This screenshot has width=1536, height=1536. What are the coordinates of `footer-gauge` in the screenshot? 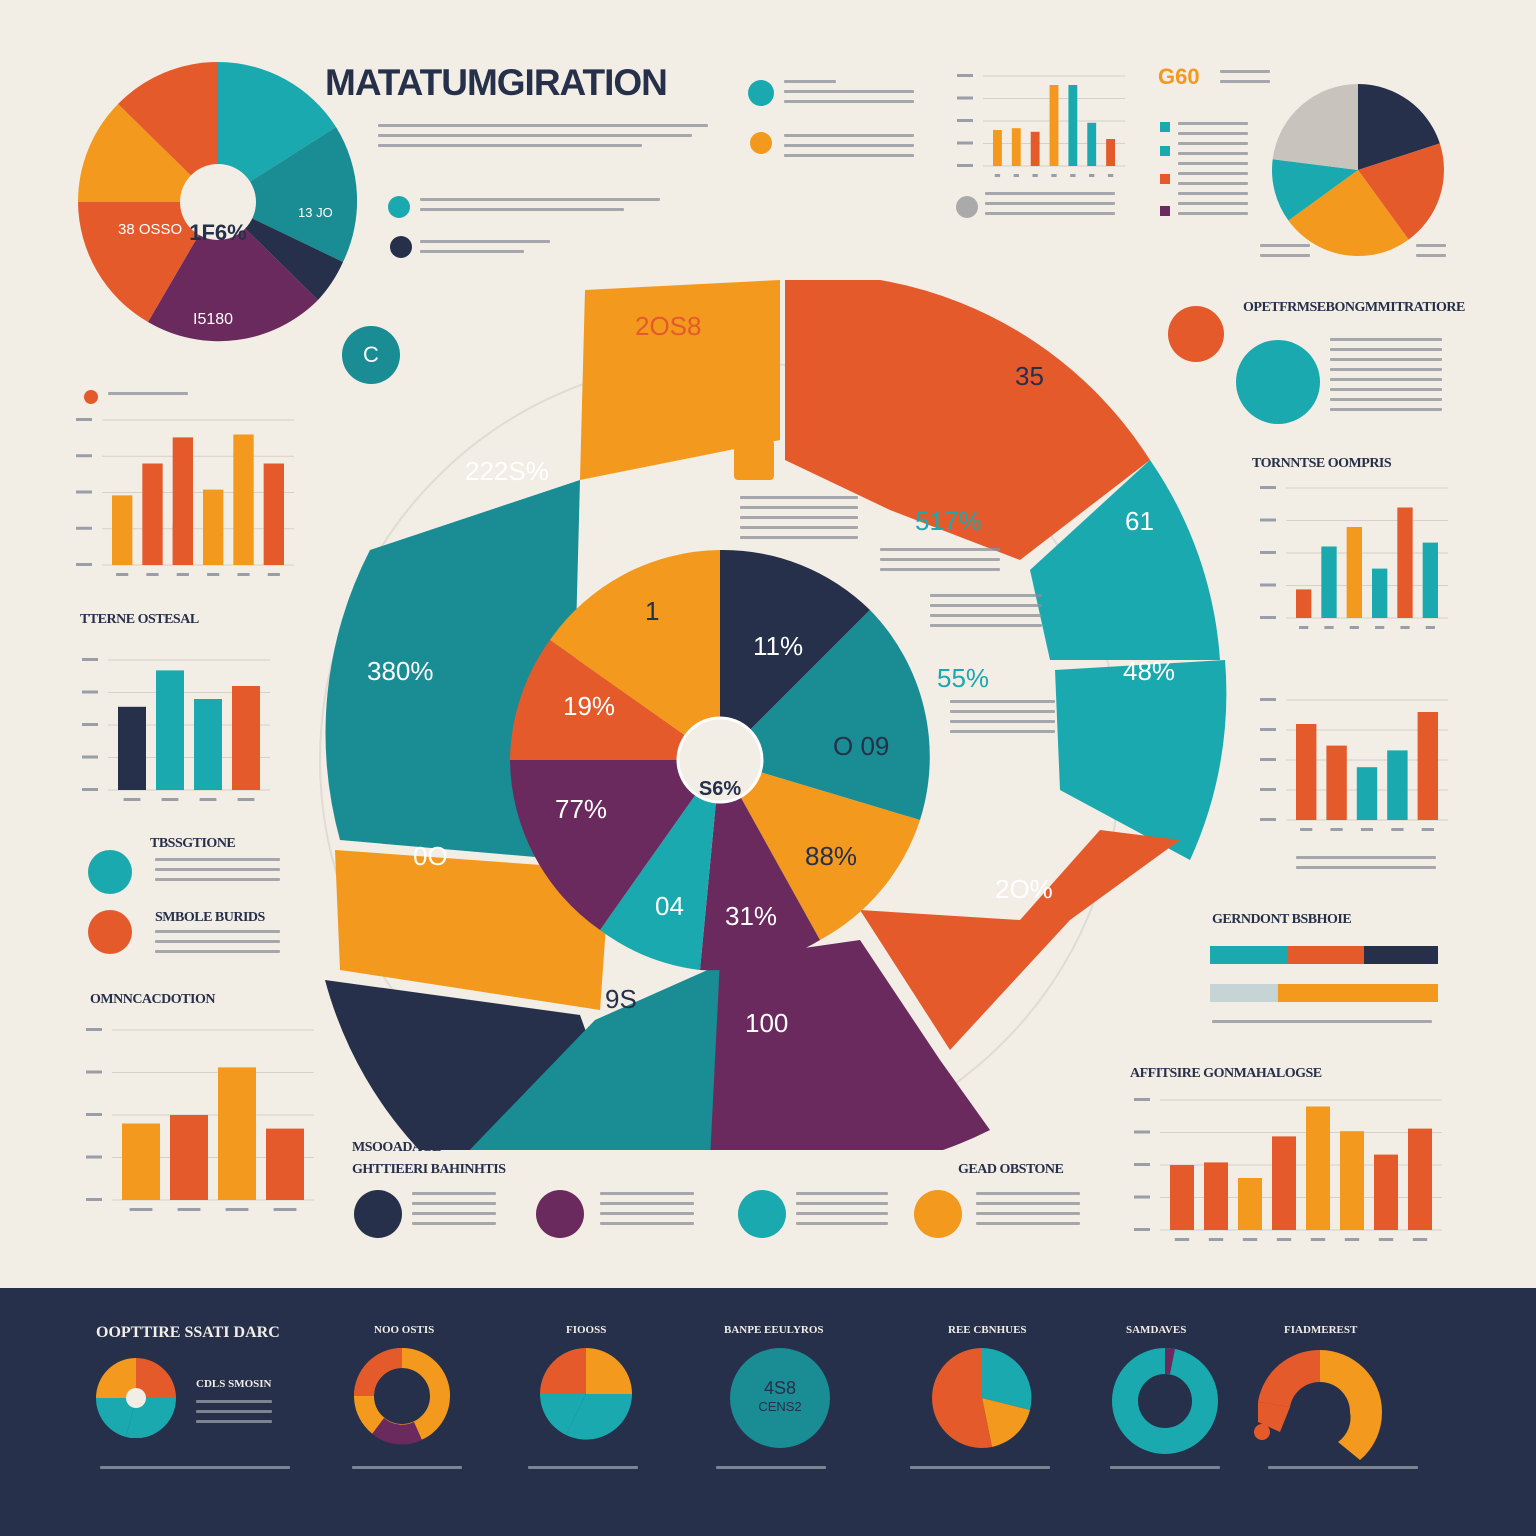 It's located at (1318, 1404).